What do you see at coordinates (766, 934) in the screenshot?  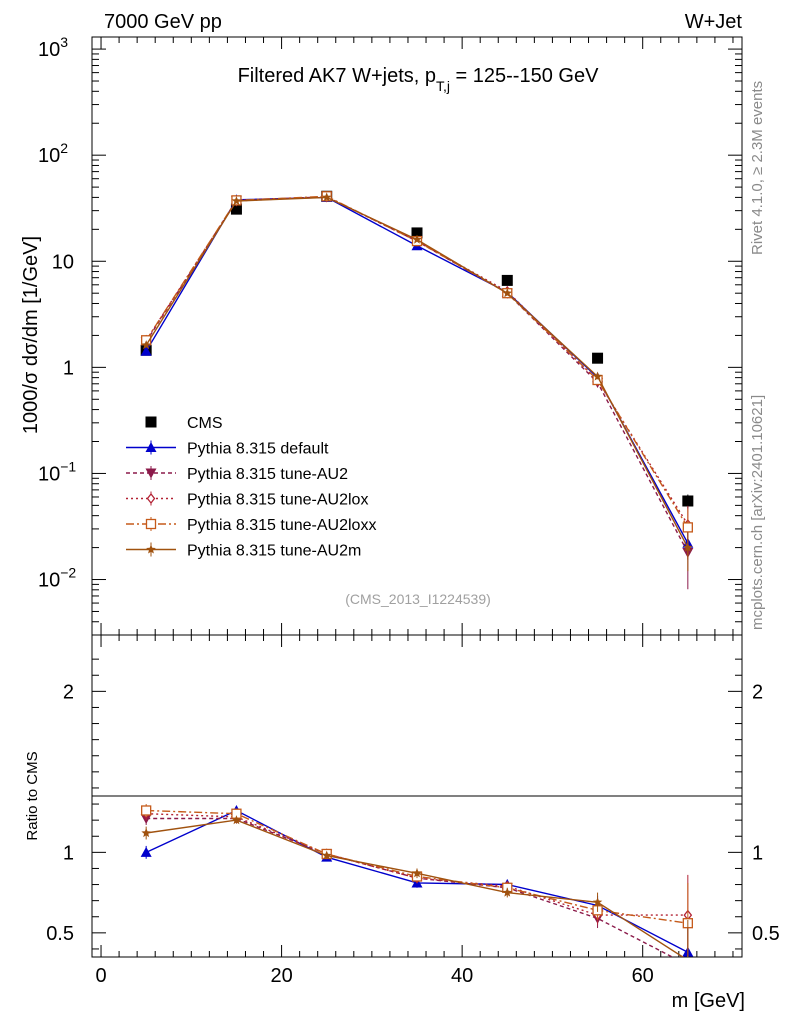 I see `ratio-y-tick-label-right: 0.5` at bounding box center [766, 934].